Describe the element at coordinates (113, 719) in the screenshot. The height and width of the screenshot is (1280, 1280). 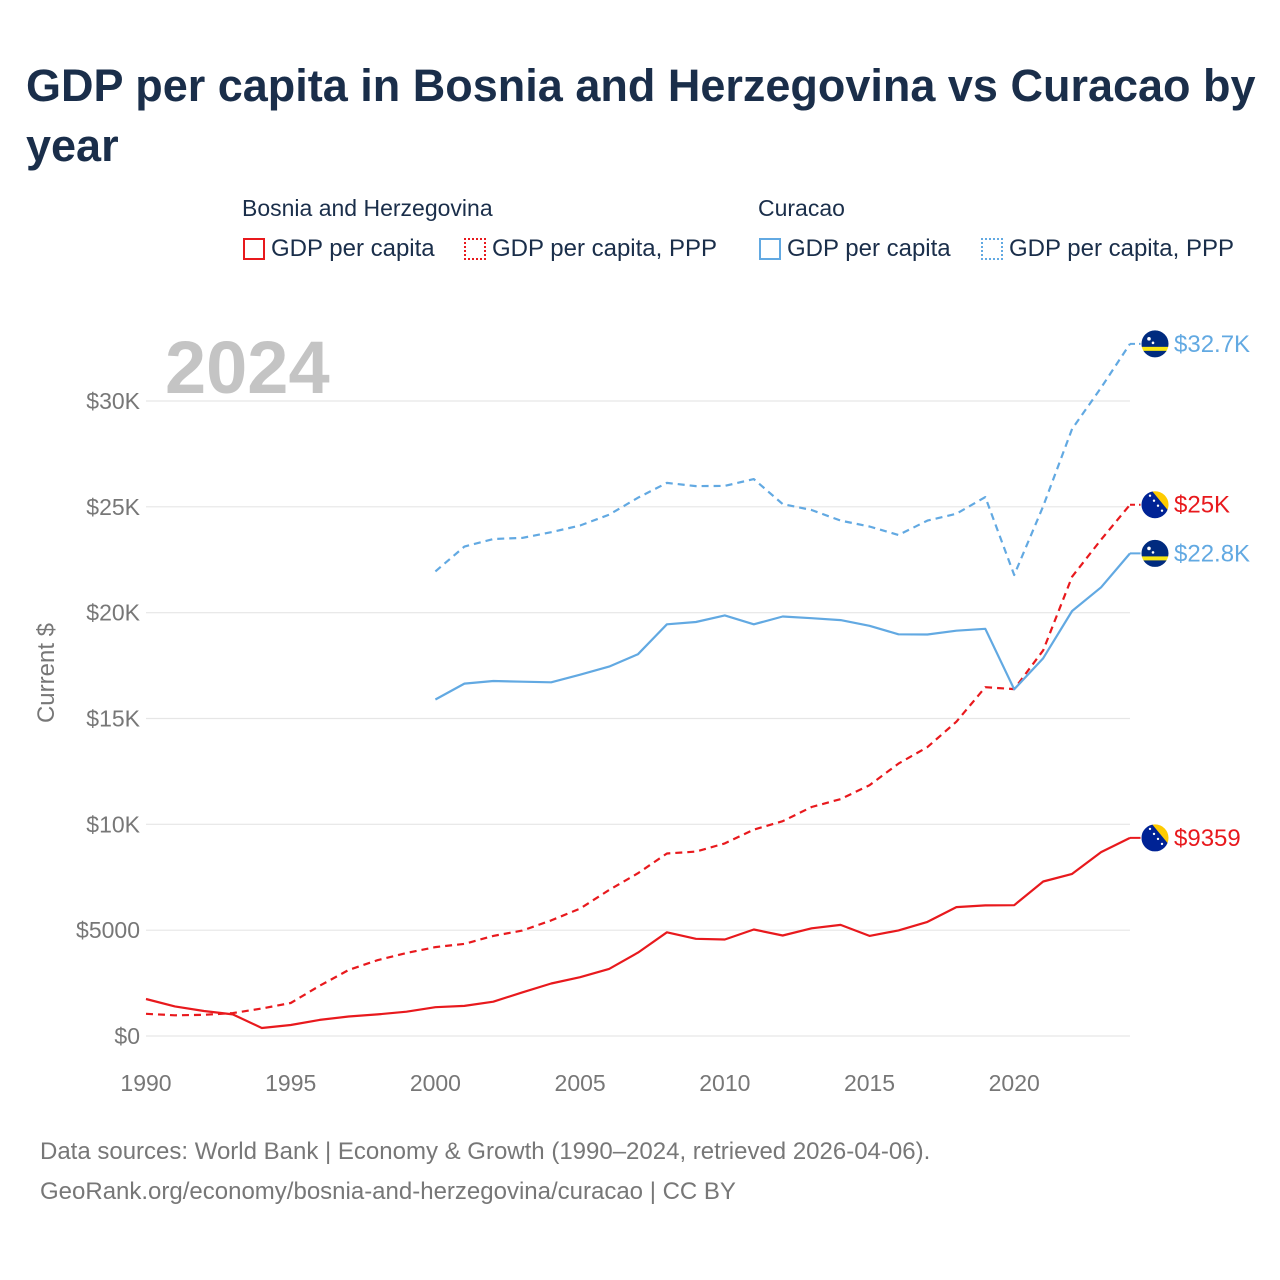
I see `y-tick-label: $15K` at that location.